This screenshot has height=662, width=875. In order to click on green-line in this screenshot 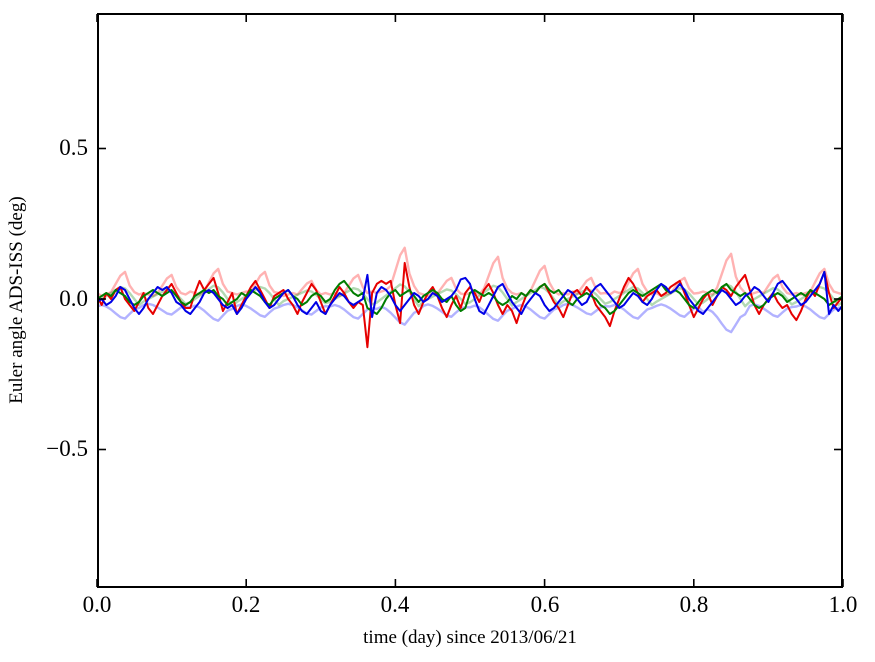, I will do `click(470, 297)`.